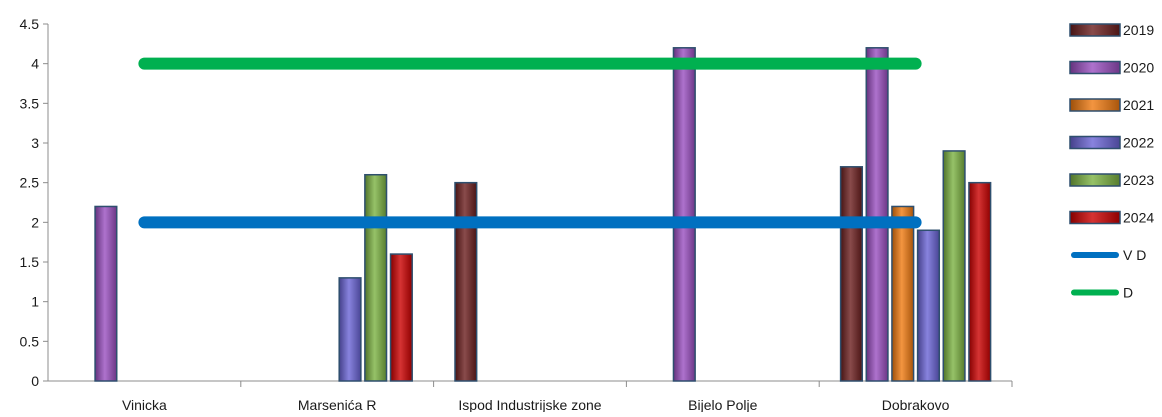 This screenshot has width=1162, height=417. Describe the element at coordinates (1138, 30) in the screenshot. I see `legend-label-2019: 2019` at that location.